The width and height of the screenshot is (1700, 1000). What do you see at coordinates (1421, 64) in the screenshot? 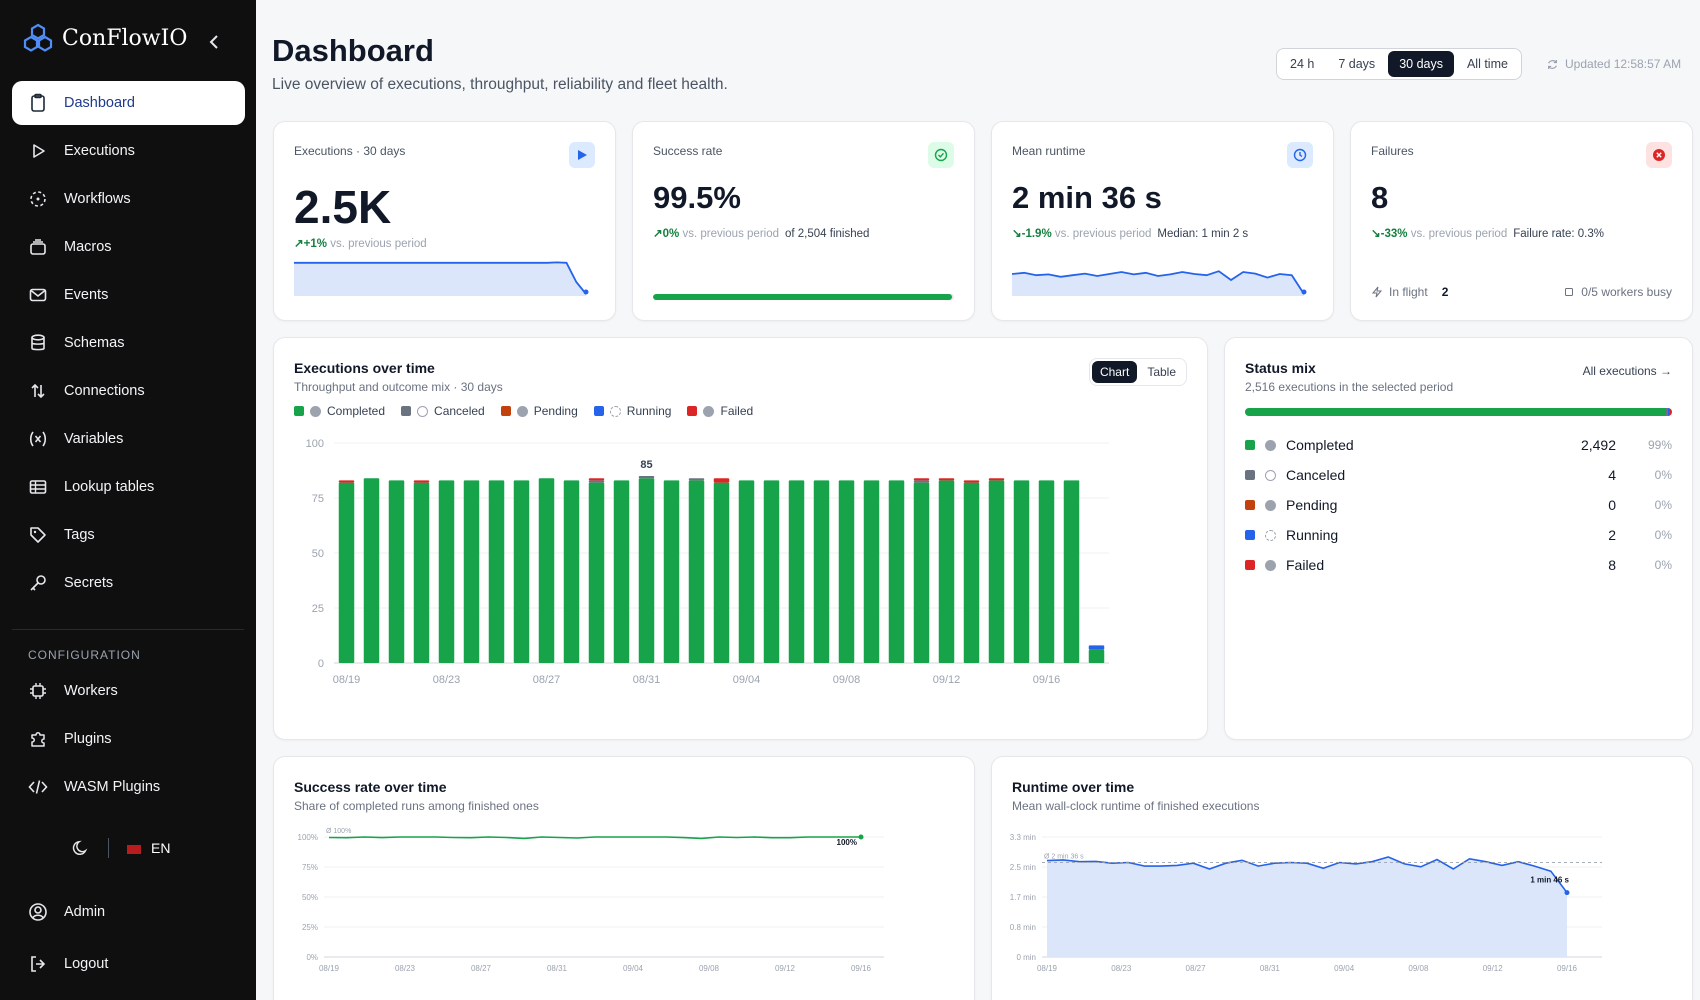
I see `range-30-days: 30 days` at bounding box center [1421, 64].